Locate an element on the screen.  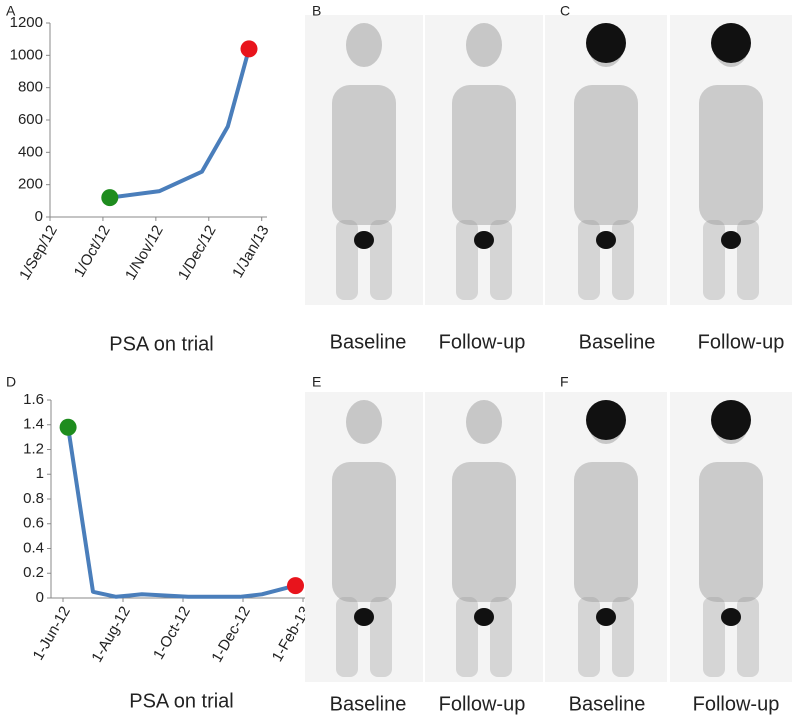
x-tick-label: 1/Nov/12 is located at coordinates (144, 252).